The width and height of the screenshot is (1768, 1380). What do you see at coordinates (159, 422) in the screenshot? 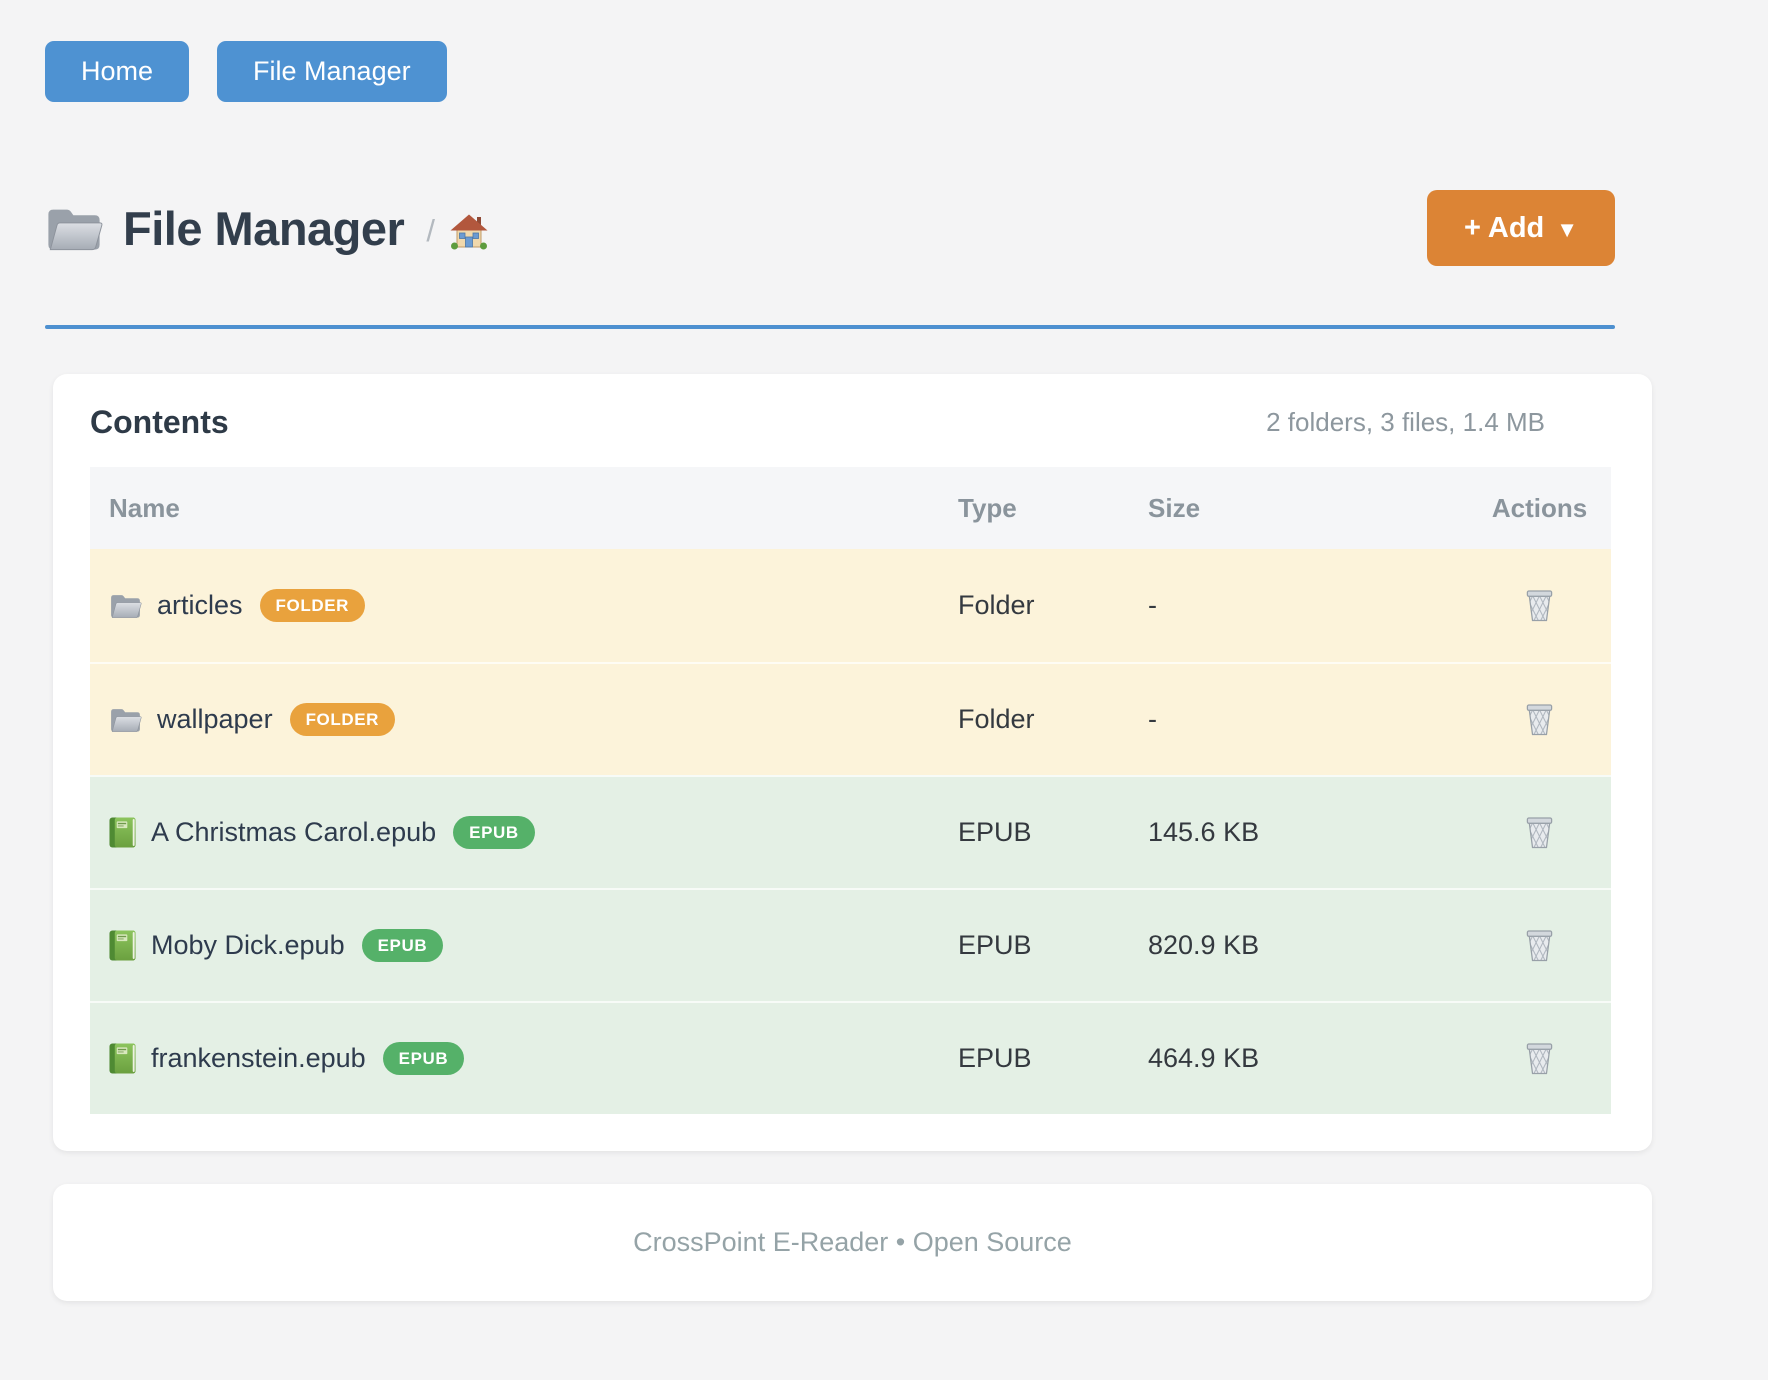
I see `contents-heading: Contents` at bounding box center [159, 422].